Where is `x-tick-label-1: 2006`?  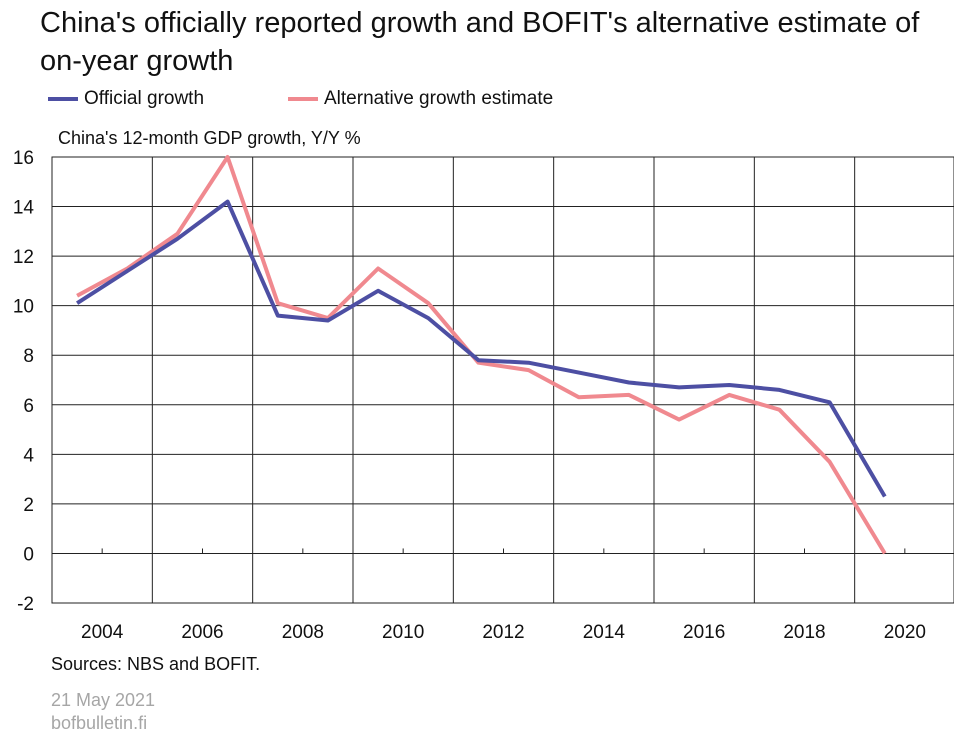 x-tick-label-1: 2006 is located at coordinates (202, 632).